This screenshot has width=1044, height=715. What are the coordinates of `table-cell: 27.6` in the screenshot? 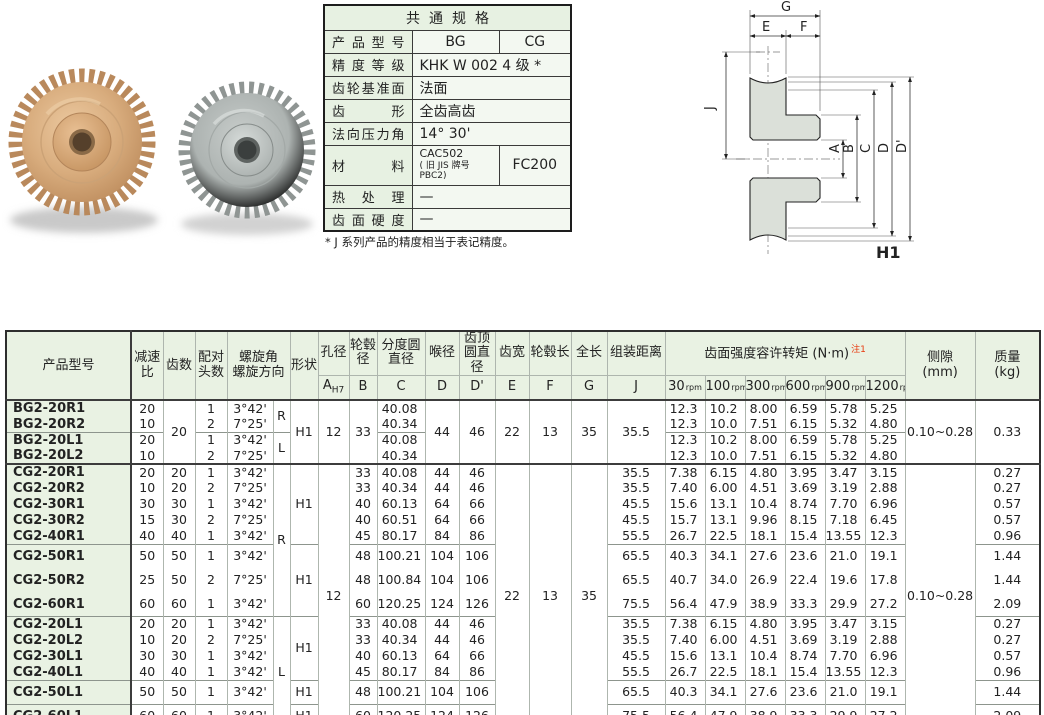 It's located at (765, 692).